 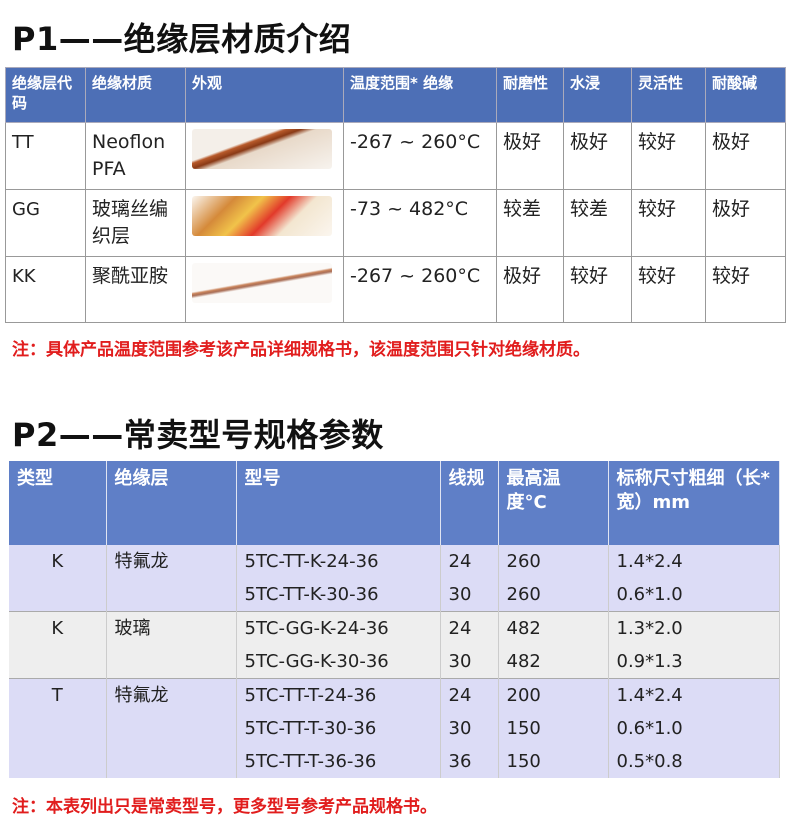 What do you see at coordinates (597, 223) in the screenshot?
I see `water-immersion: 较差` at bounding box center [597, 223].